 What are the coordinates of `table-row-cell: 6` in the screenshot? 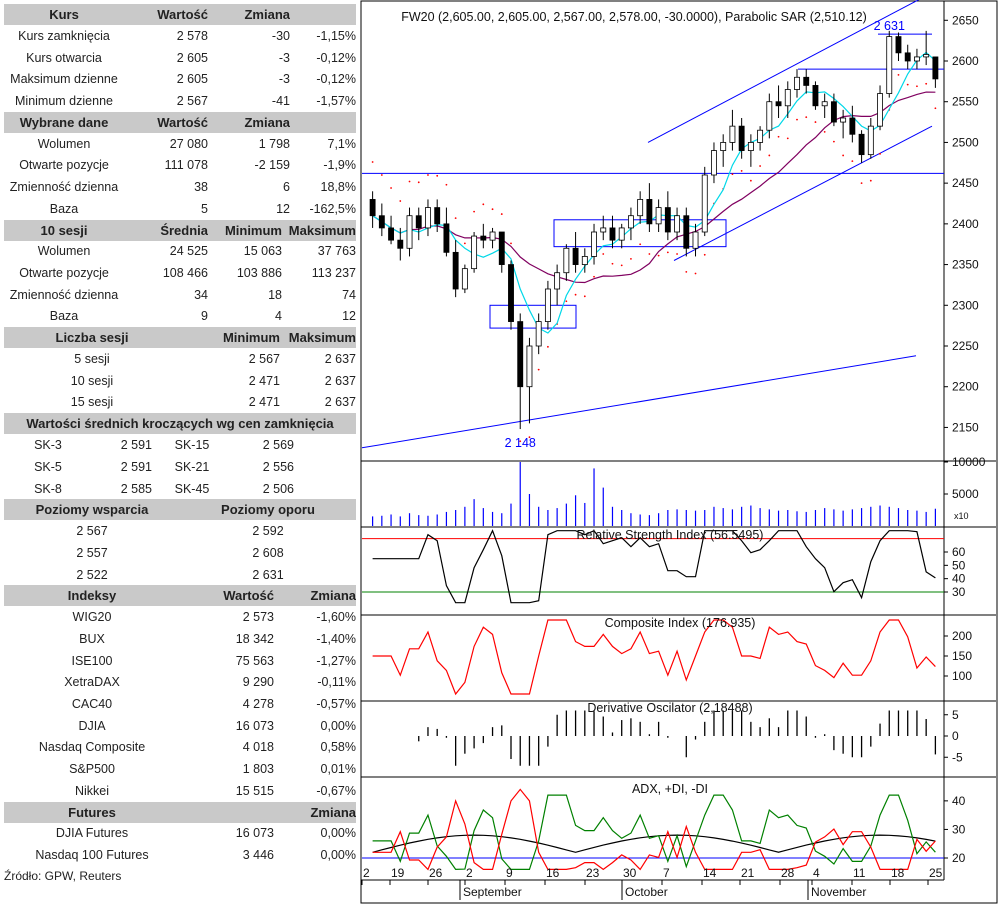 It's located at (286, 186).